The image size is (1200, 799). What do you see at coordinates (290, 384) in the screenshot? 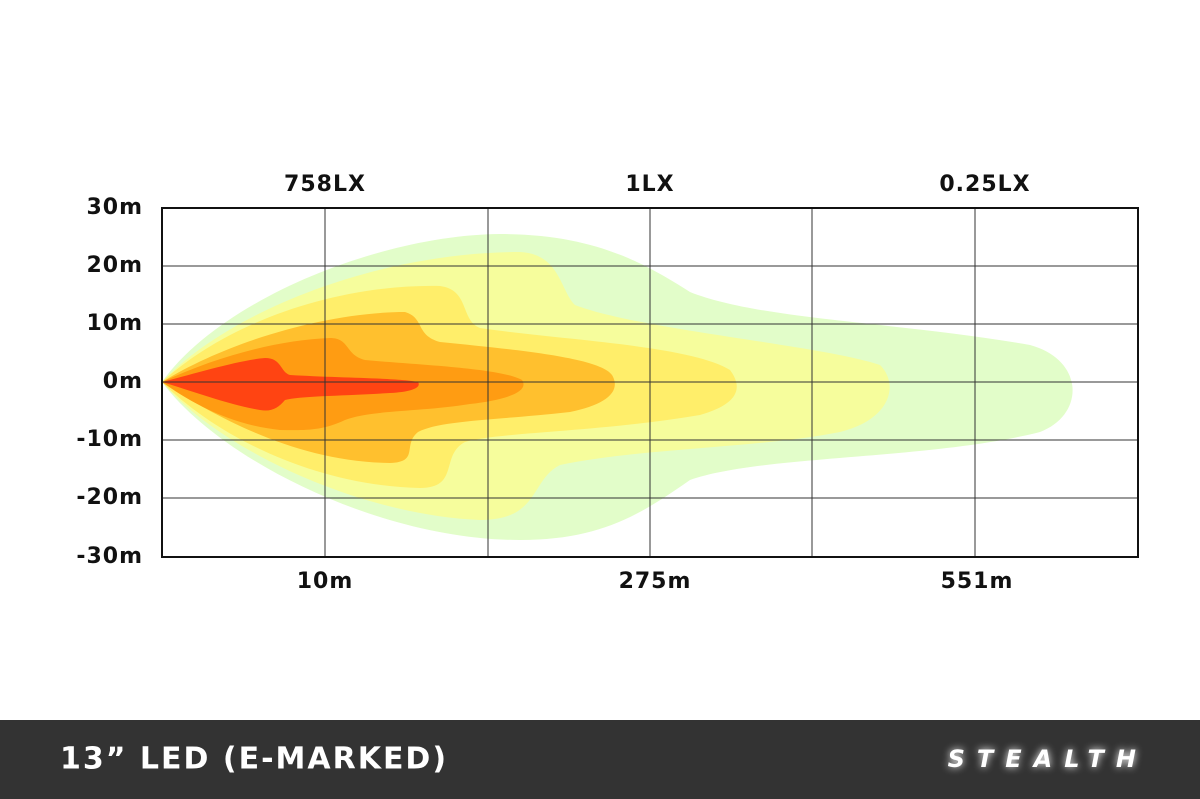
I see `zone-758lx` at bounding box center [290, 384].